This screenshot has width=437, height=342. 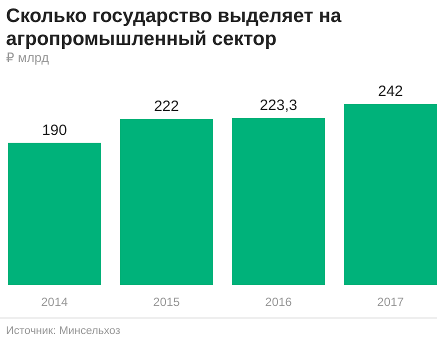 I want to click on data-label: 223,3, so click(x=279, y=105).